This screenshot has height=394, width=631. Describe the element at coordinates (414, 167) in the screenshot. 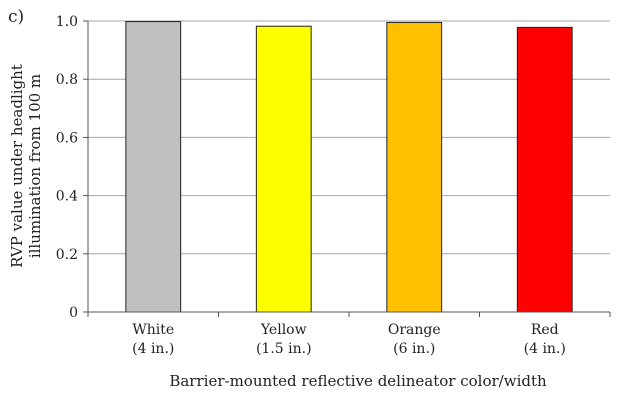

I see `bar-orange` at that location.